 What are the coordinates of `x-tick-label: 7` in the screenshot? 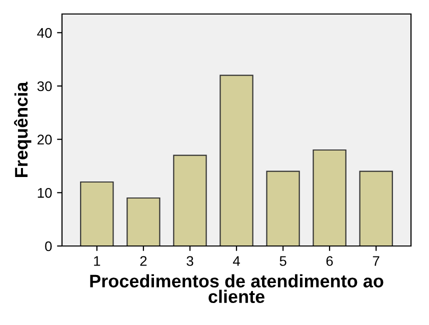 It's located at (376, 261).